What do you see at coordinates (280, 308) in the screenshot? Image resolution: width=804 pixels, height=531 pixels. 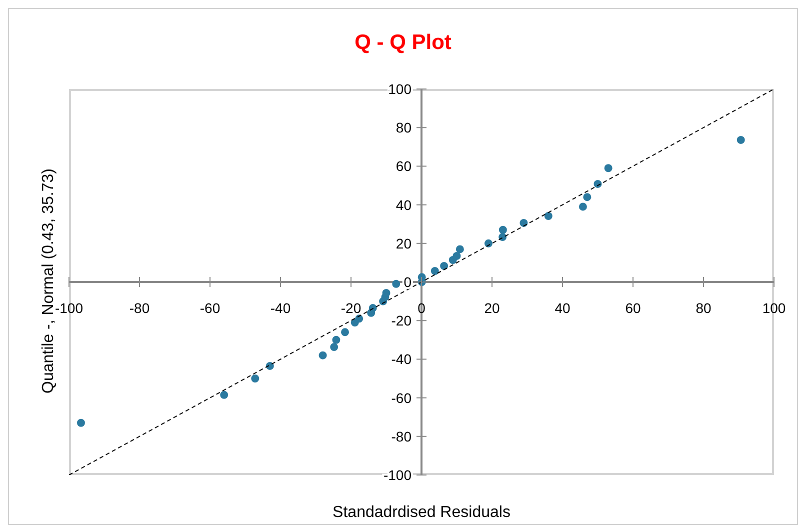 I see `x-tick-label: -40` at bounding box center [280, 308].